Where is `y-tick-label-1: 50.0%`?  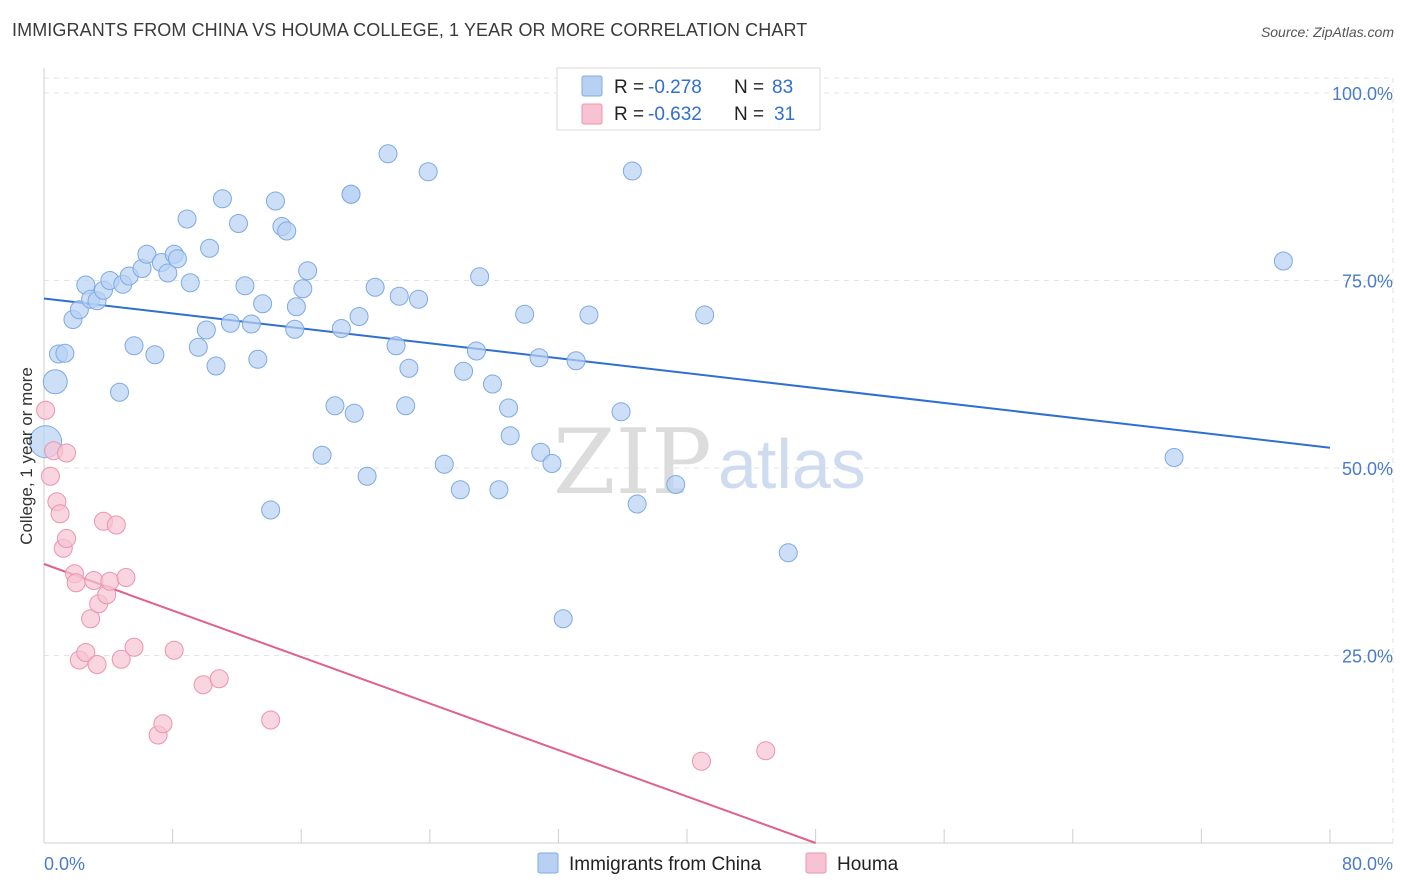 y-tick-label-1: 50.0% is located at coordinates (1367, 469).